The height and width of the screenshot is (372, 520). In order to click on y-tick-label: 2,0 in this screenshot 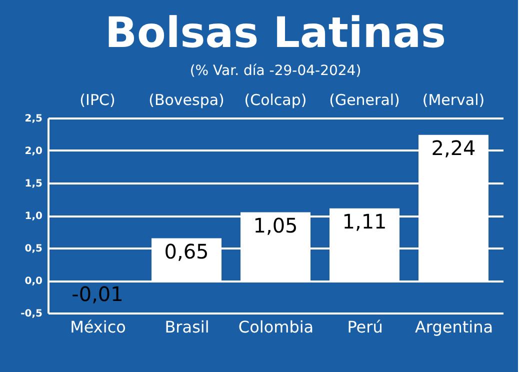, I will do `click(33, 151)`.